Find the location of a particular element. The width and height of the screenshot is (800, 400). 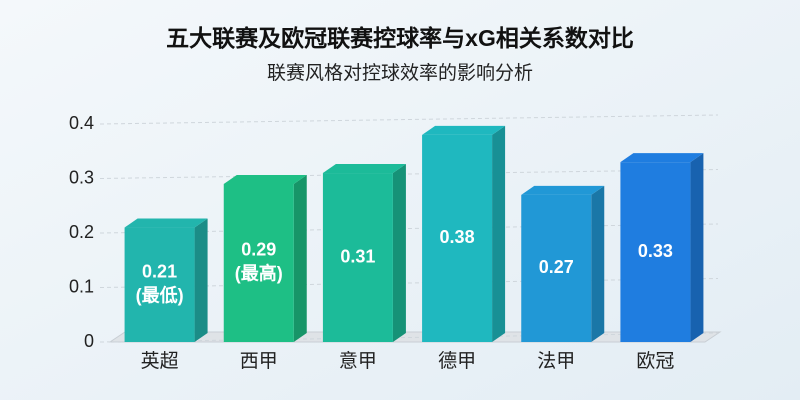

value-label: 0.31 is located at coordinates (357, 256).